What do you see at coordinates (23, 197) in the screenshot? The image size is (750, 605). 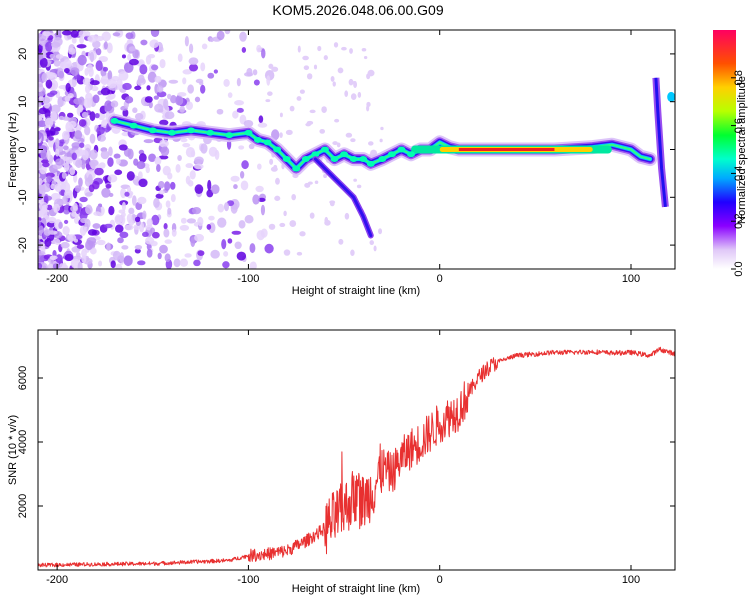 I see `y-tick-label: -10` at bounding box center [23, 197].